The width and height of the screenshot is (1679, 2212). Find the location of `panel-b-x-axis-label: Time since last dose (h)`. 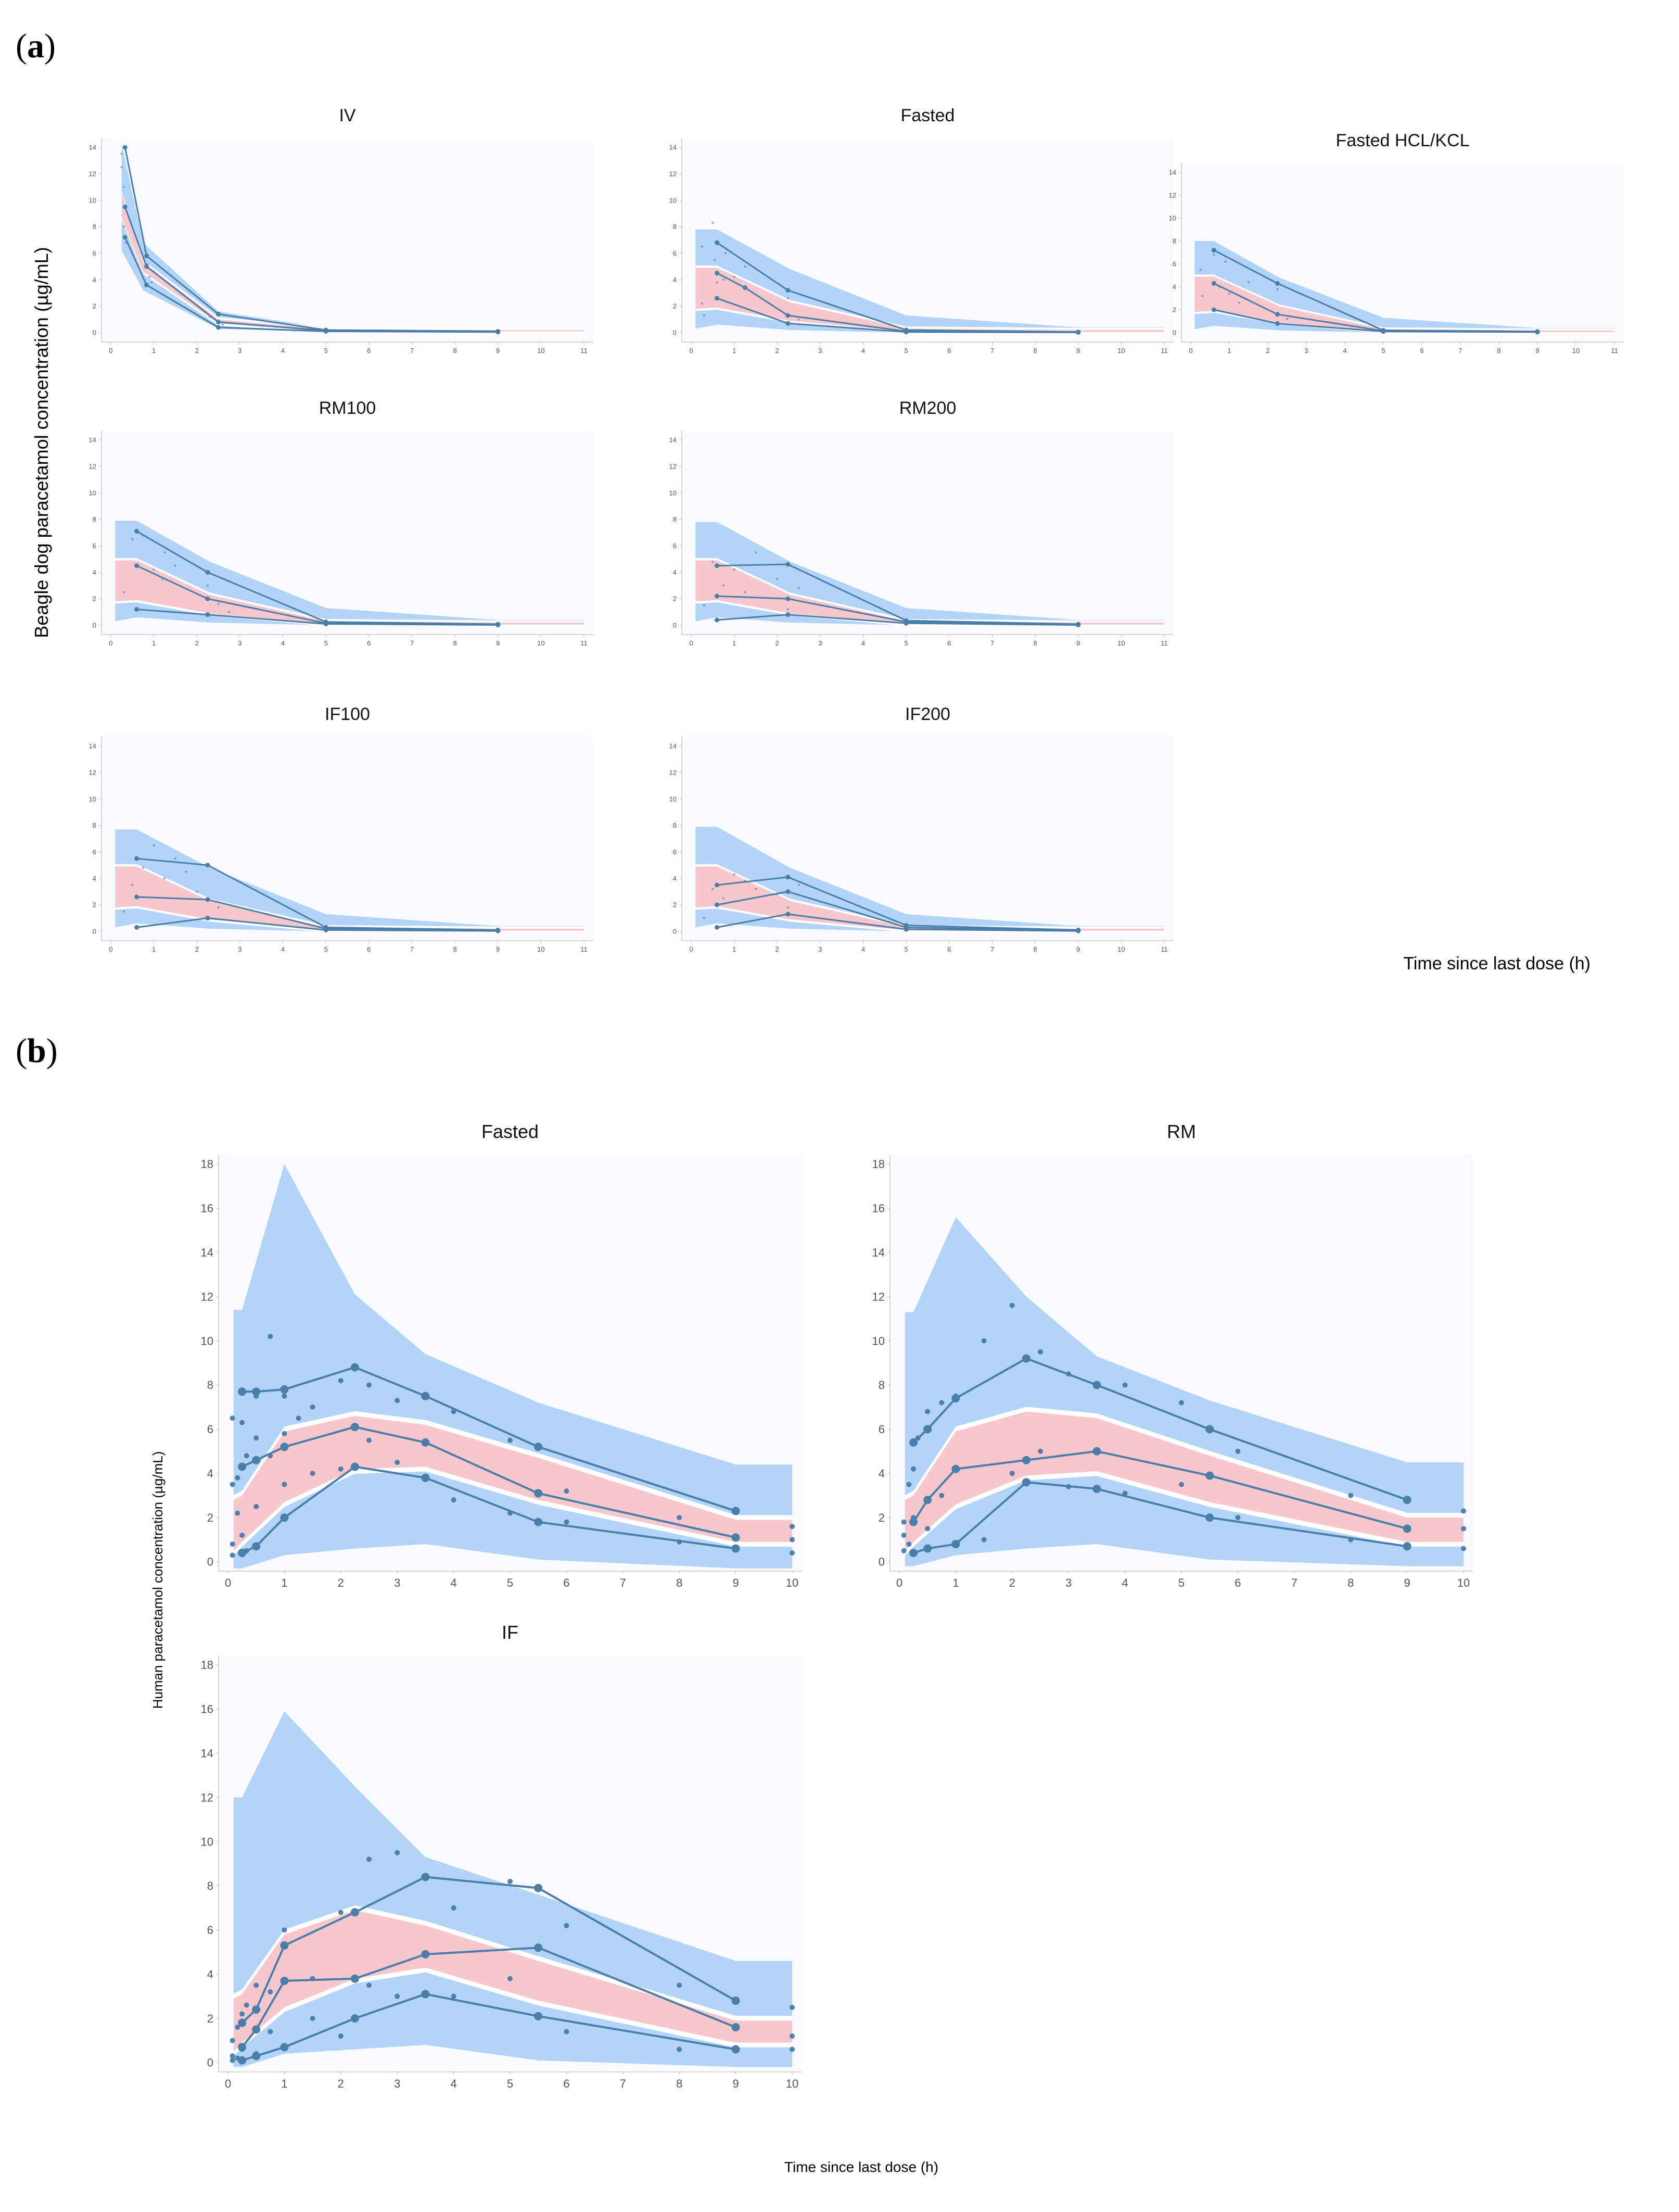

panel-b-x-axis-label: Time since last dose (h) is located at coordinates (861, 2167).